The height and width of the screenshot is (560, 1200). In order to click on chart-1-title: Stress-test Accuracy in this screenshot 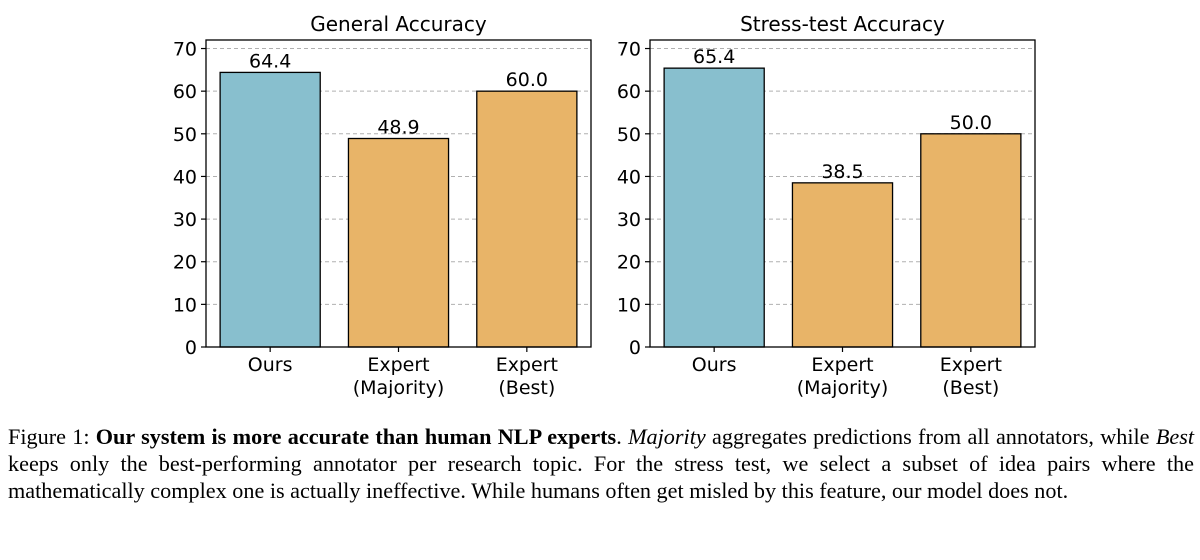, I will do `click(842, 24)`.